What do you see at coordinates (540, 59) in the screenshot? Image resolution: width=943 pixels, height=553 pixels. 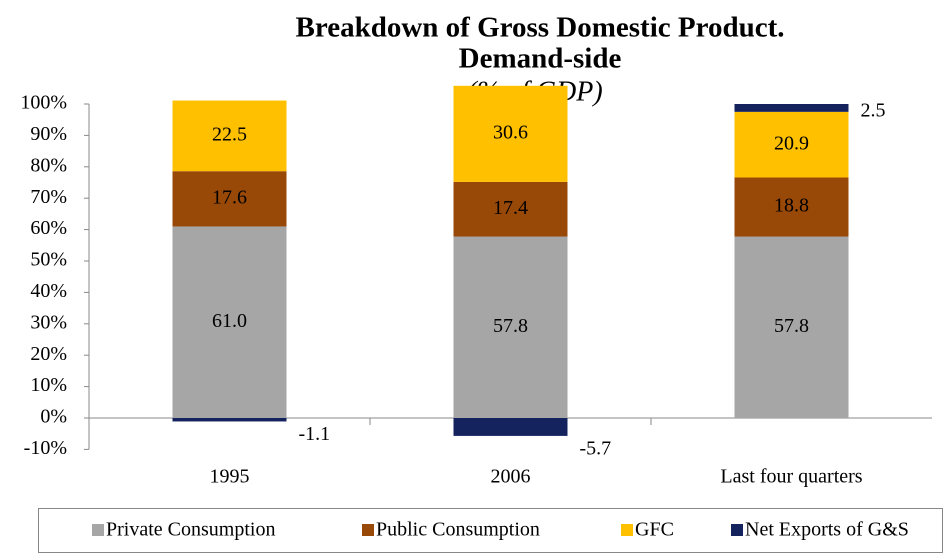 I see `chart-subtitle: Demand-side` at bounding box center [540, 59].